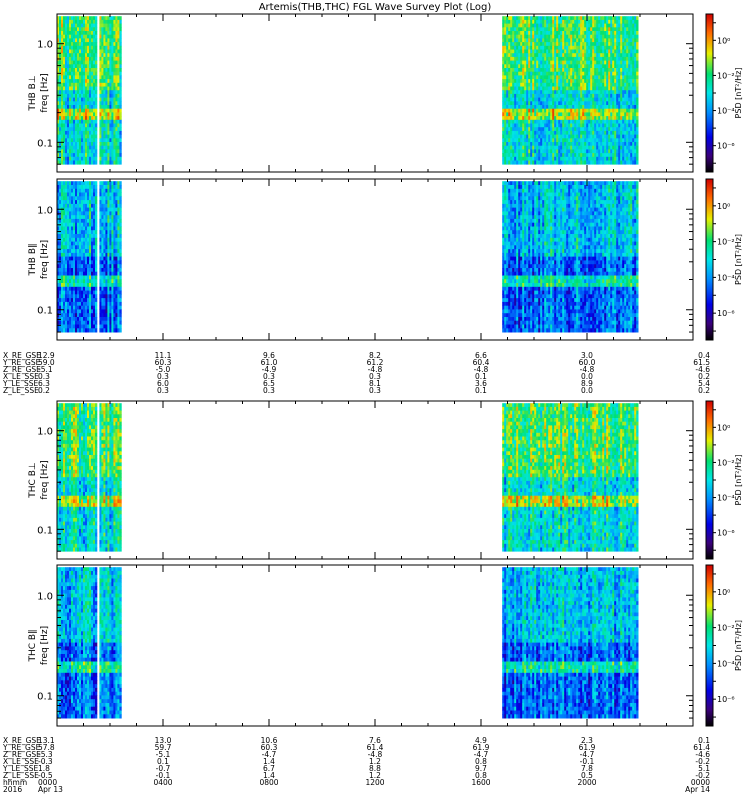  What do you see at coordinates (46, 362) in the screenshot?
I see `ephemeris-value: 59.0` at bounding box center [46, 362].